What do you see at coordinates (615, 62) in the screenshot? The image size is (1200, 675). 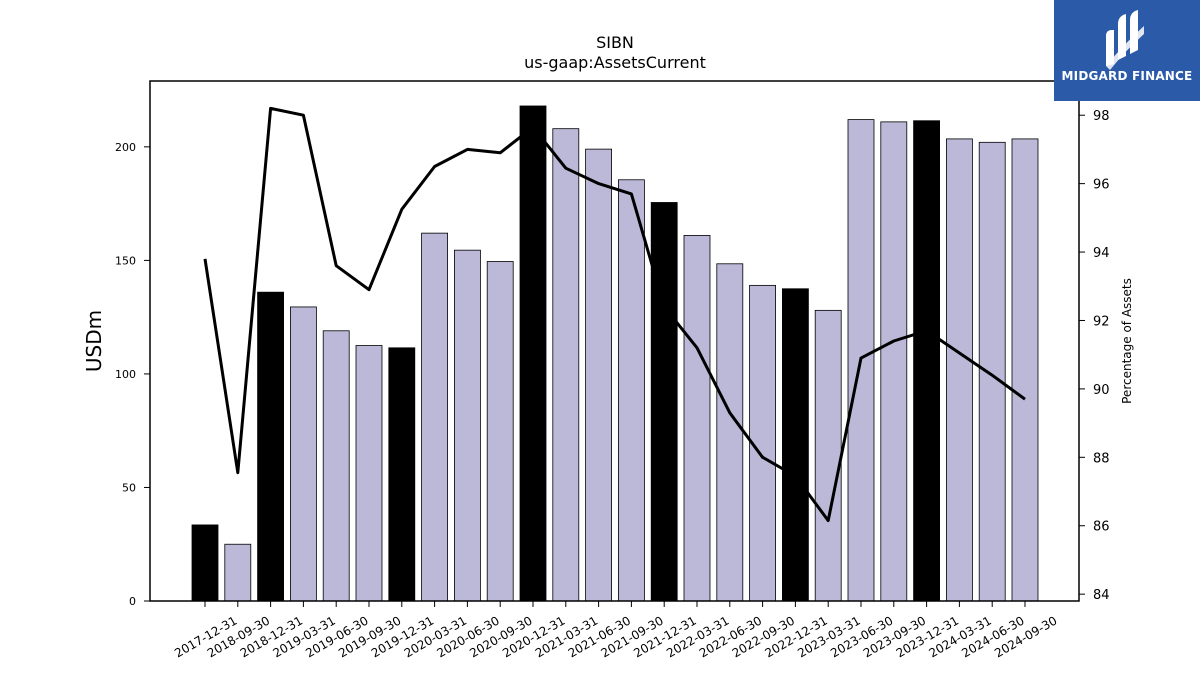 I see `chart-subtitle: us-gaap:AssetsCurrent` at bounding box center [615, 62].